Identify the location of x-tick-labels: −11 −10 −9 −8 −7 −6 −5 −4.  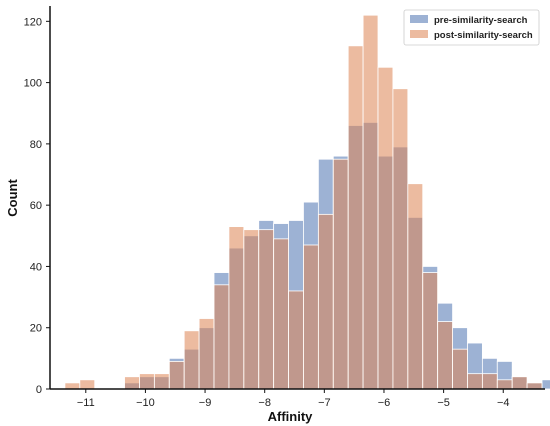
(293, 399).